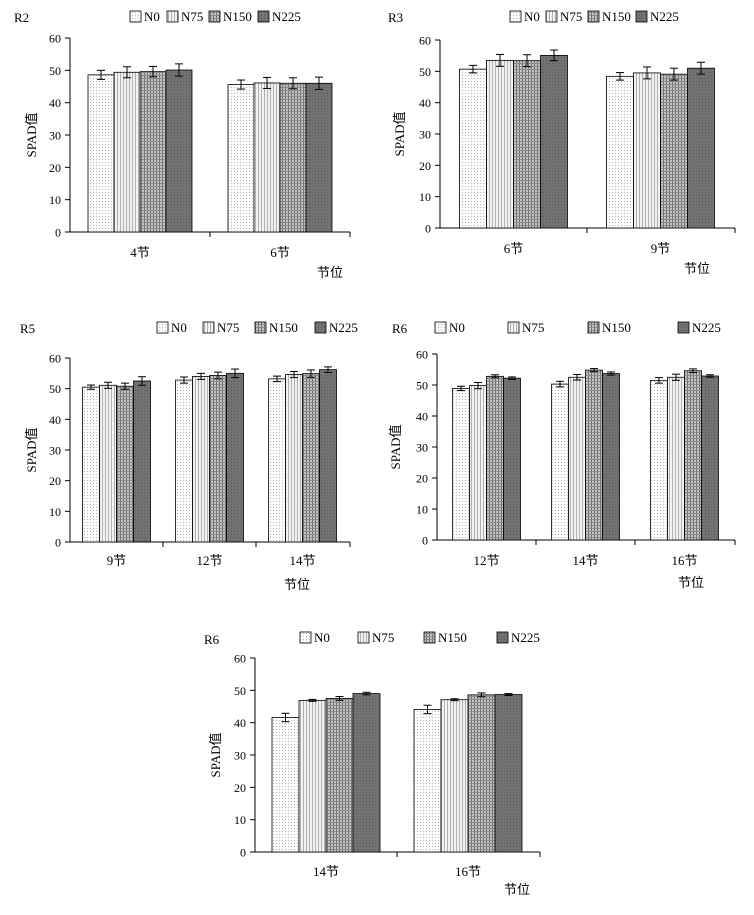 This screenshot has height=915, width=754. What do you see at coordinates (21, 17) in the screenshot?
I see `panel-label: R2` at bounding box center [21, 17].